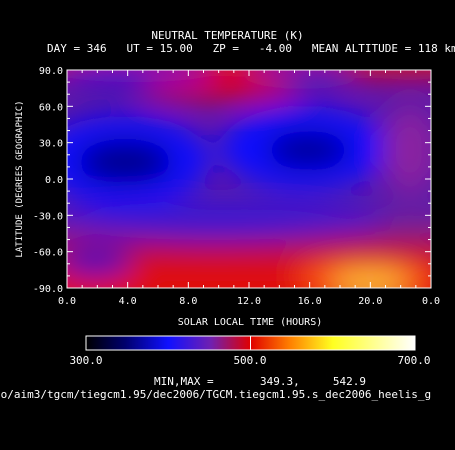 This screenshot has width=455, height=450. What do you see at coordinates (128, 301) in the screenshot?
I see `x-tick-label: 4.0` at bounding box center [128, 301].